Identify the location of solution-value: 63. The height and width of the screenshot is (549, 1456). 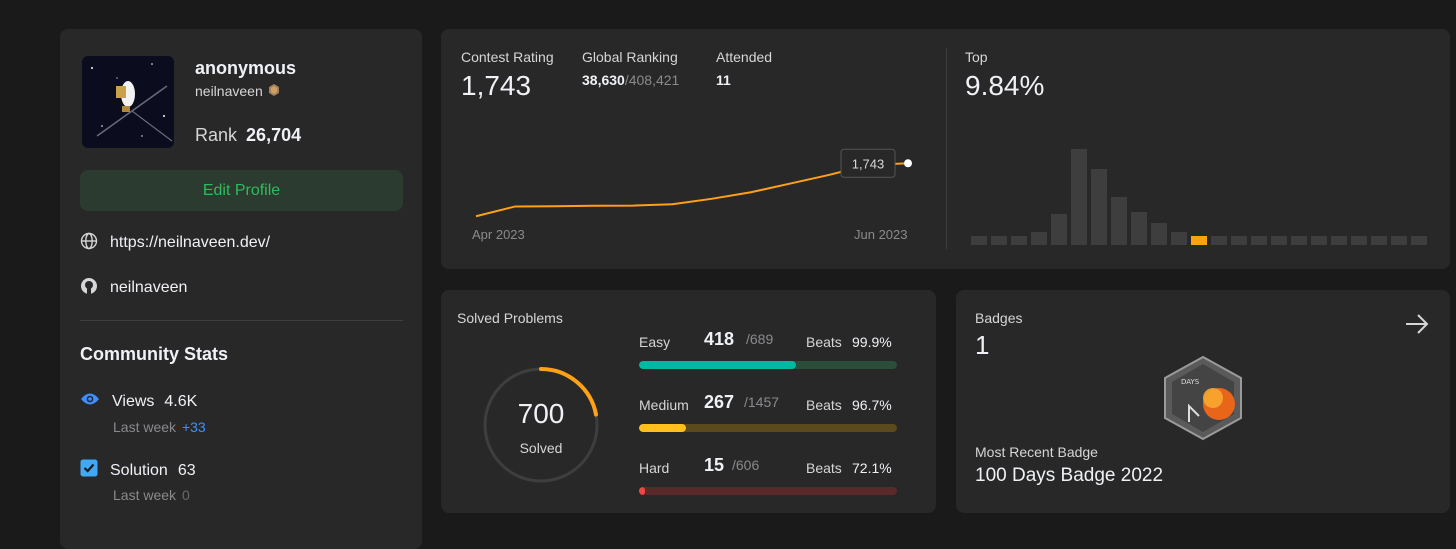
(186, 470).